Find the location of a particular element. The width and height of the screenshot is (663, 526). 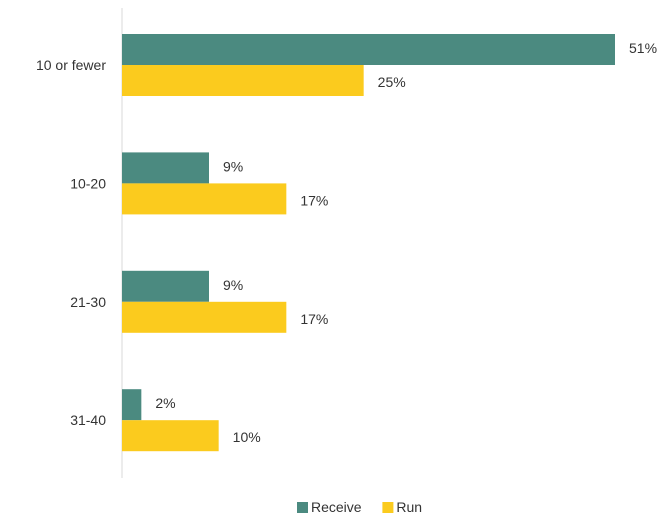

category-labels: 10 or fewer 10-20 21-30 31-40 is located at coordinates (71, 242).